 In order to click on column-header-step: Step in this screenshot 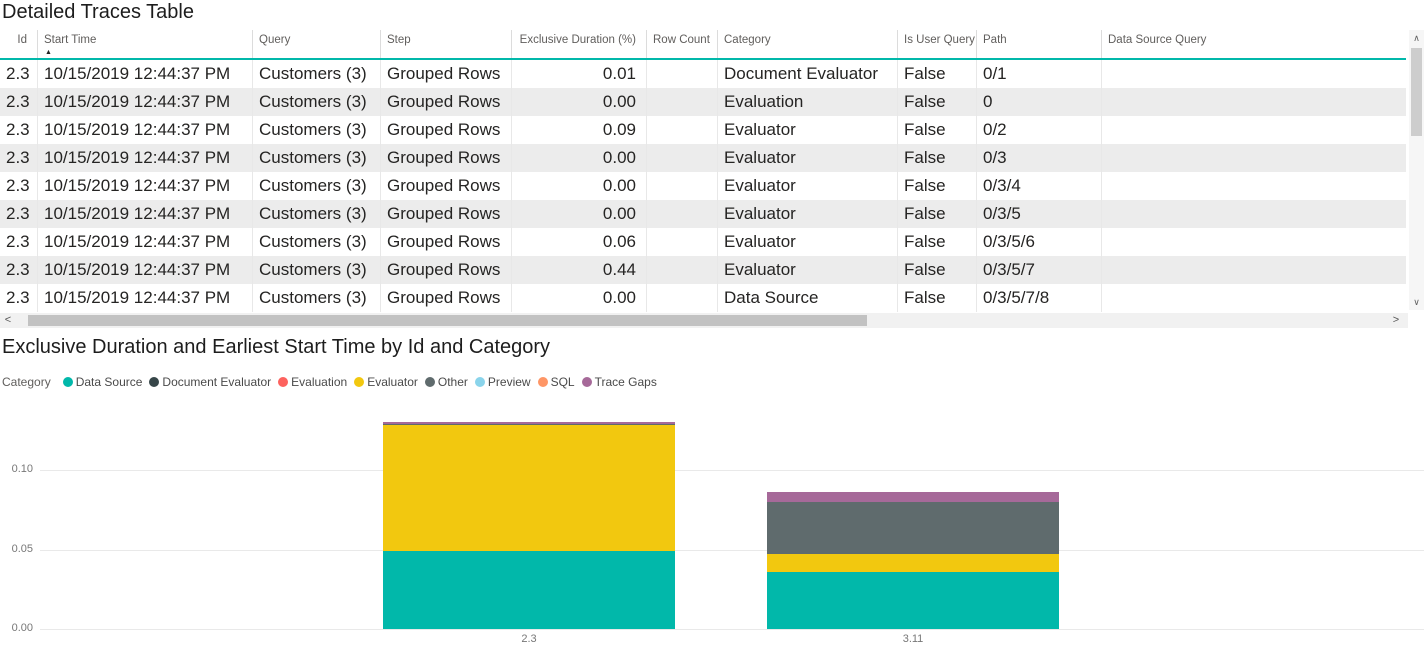, I will do `click(446, 44)`.